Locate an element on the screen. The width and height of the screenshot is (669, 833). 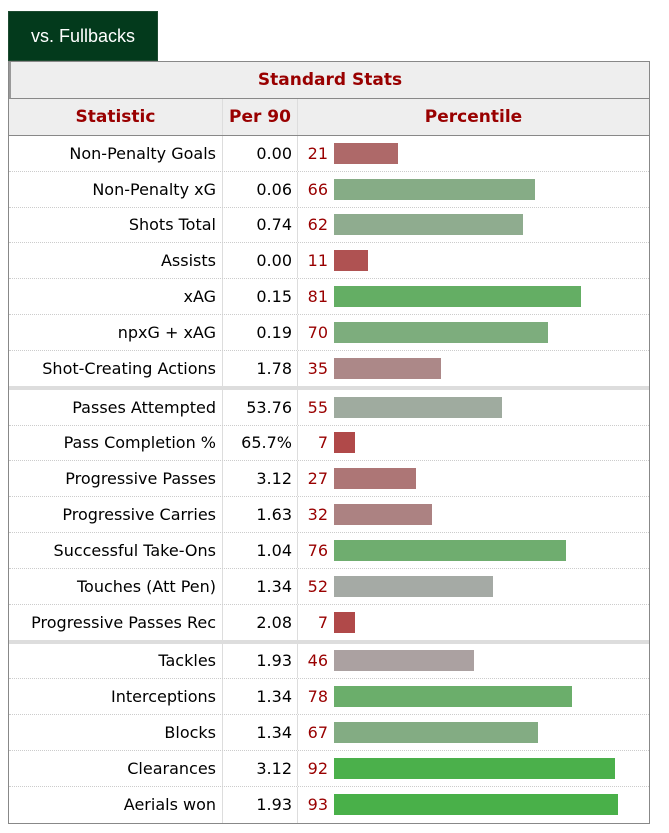
percentile-value: 11 is located at coordinates (317, 261).